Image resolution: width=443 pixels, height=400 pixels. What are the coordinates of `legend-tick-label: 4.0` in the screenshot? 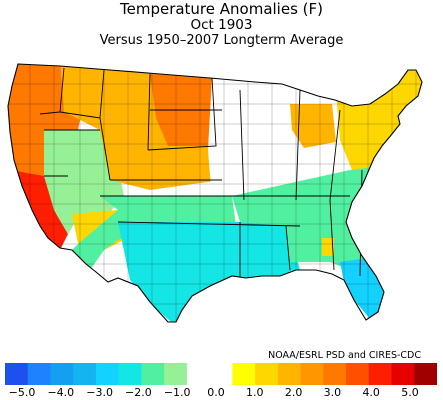 It's located at (371, 392).